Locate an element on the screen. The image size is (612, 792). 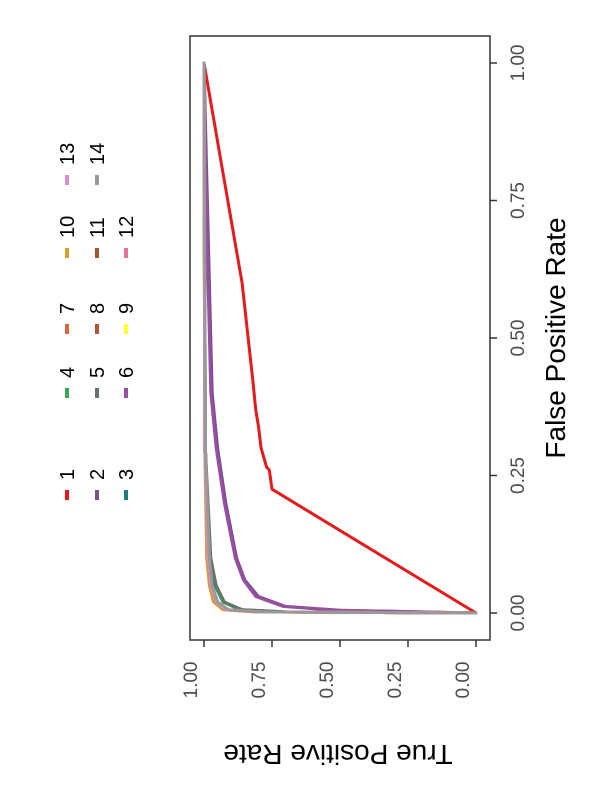
y-tick-label: 1.00 is located at coordinates (191, 680).